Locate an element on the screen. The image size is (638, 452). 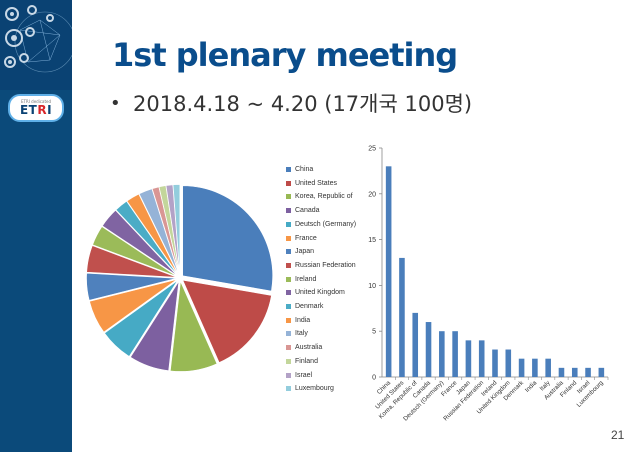
legend-label: Finland is located at coordinates (306, 361).